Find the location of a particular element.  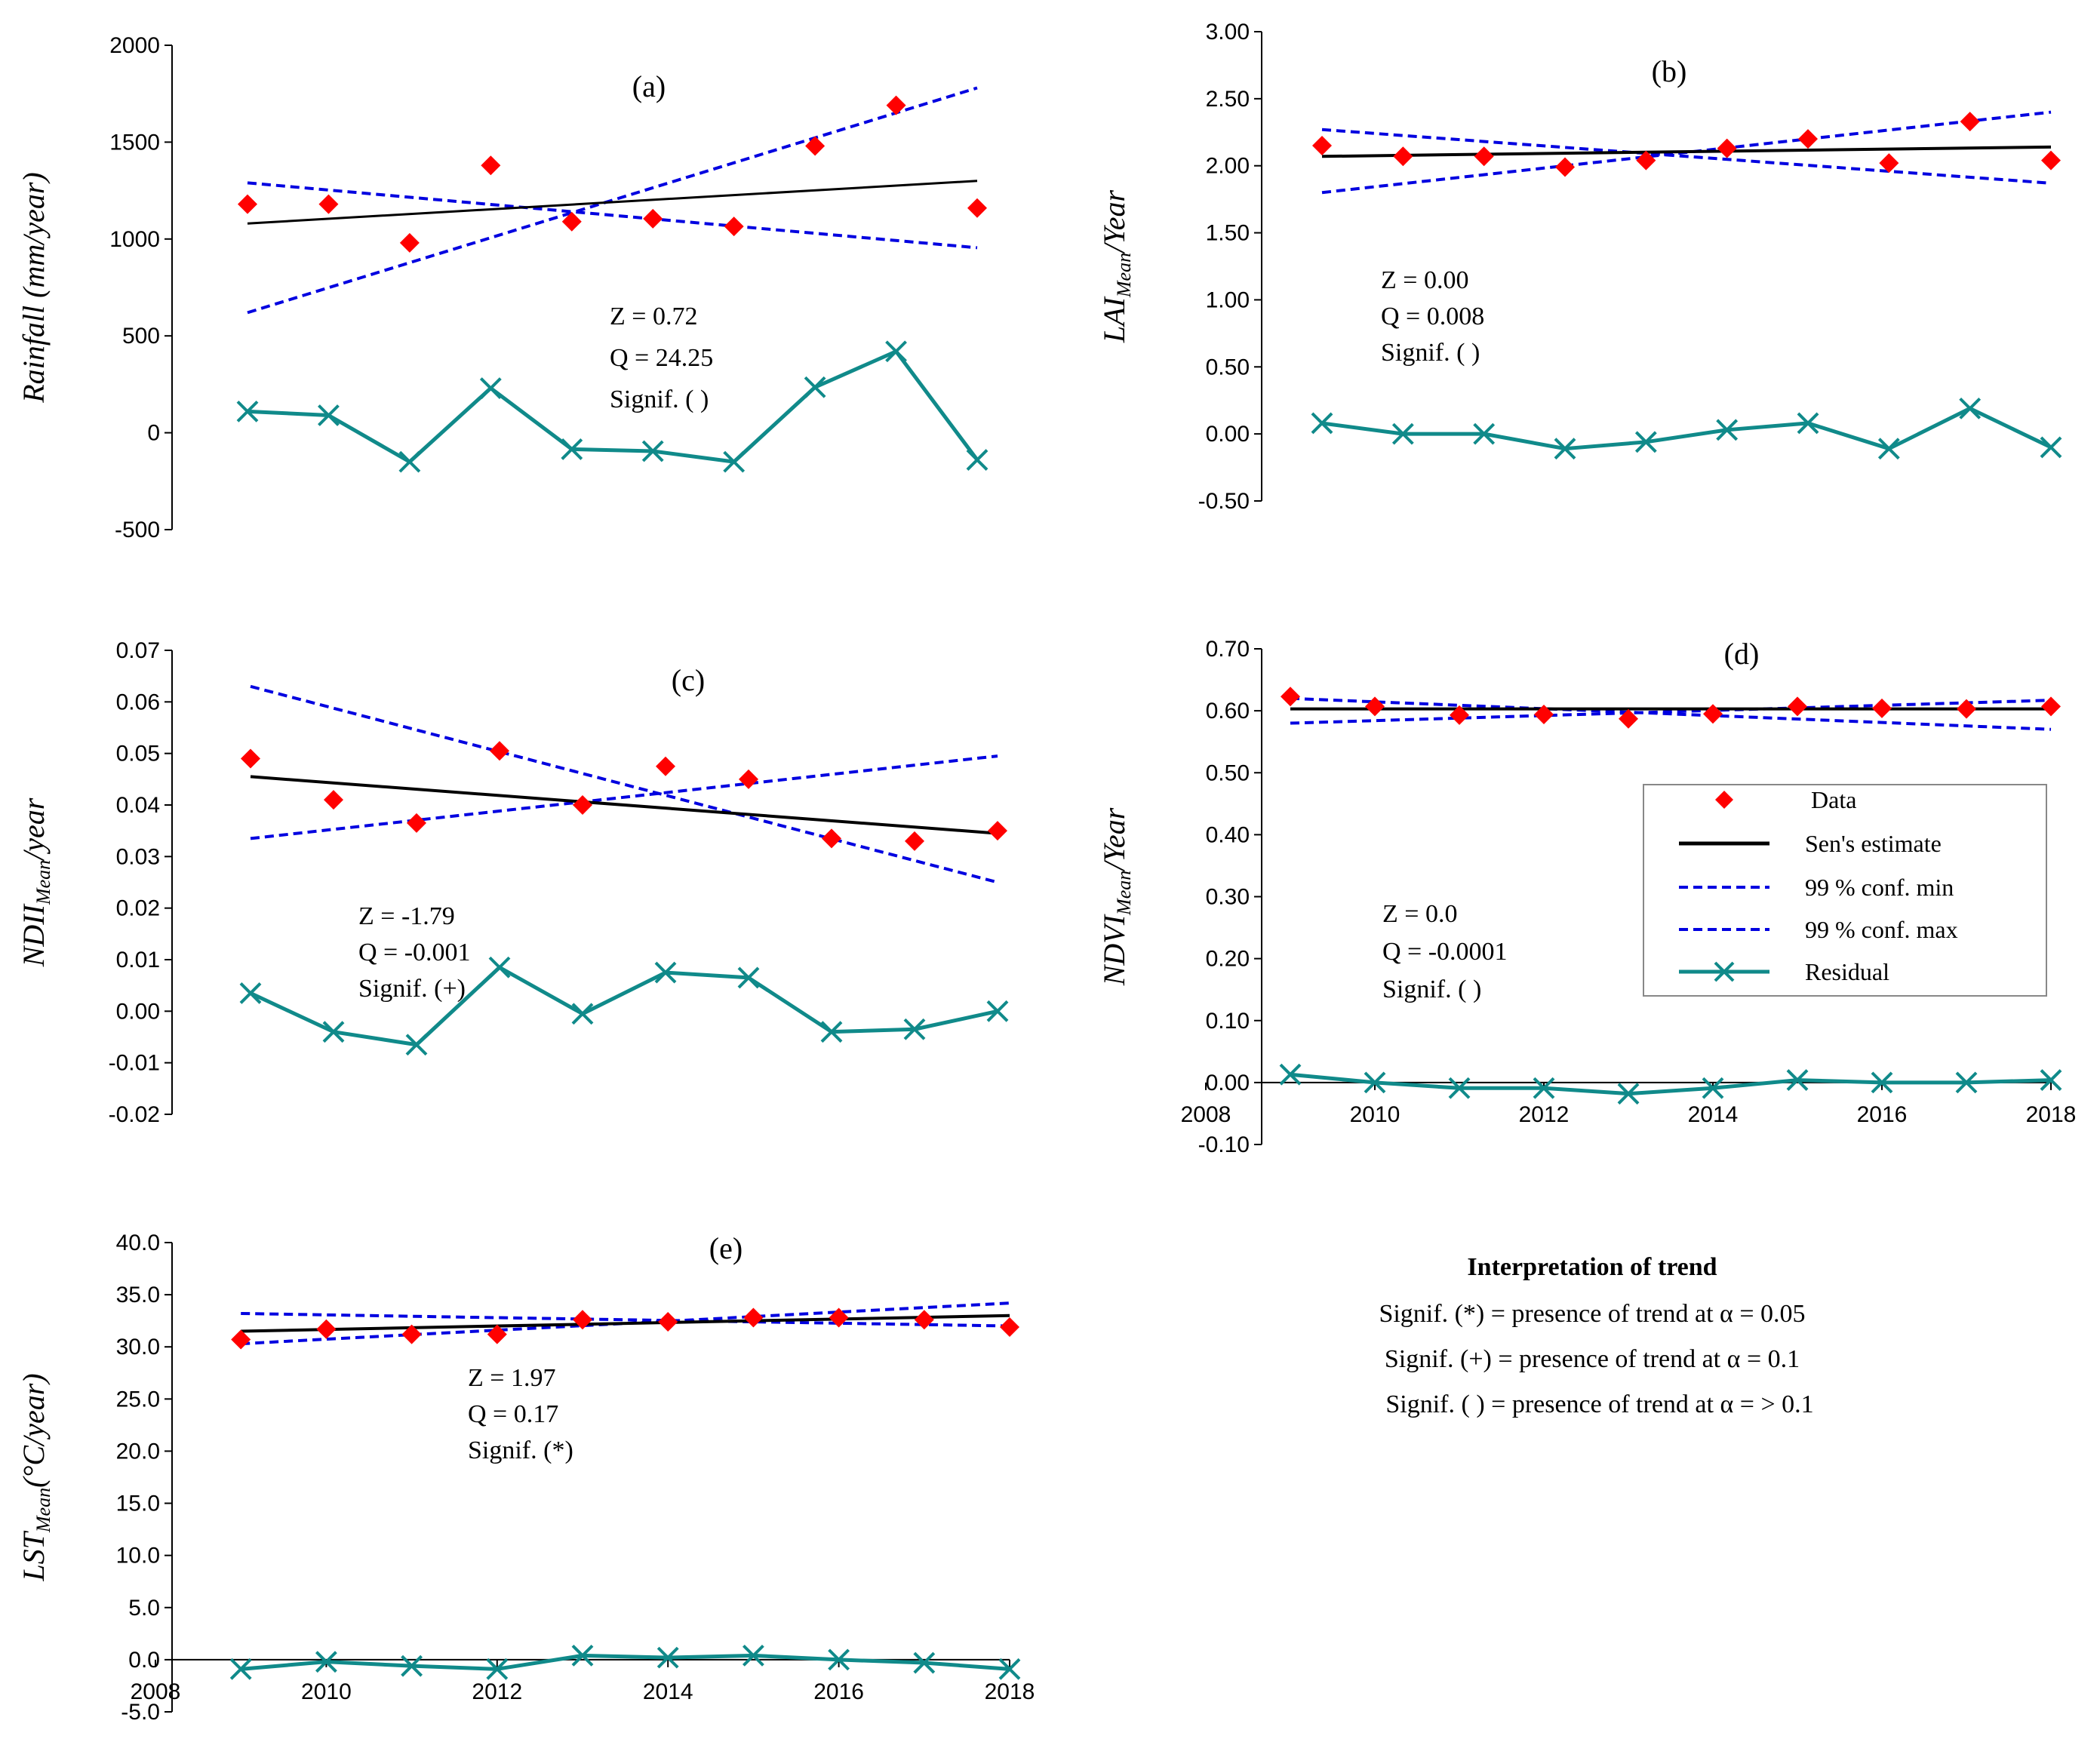

x-tick-label: 2016 is located at coordinates (838, 1692).